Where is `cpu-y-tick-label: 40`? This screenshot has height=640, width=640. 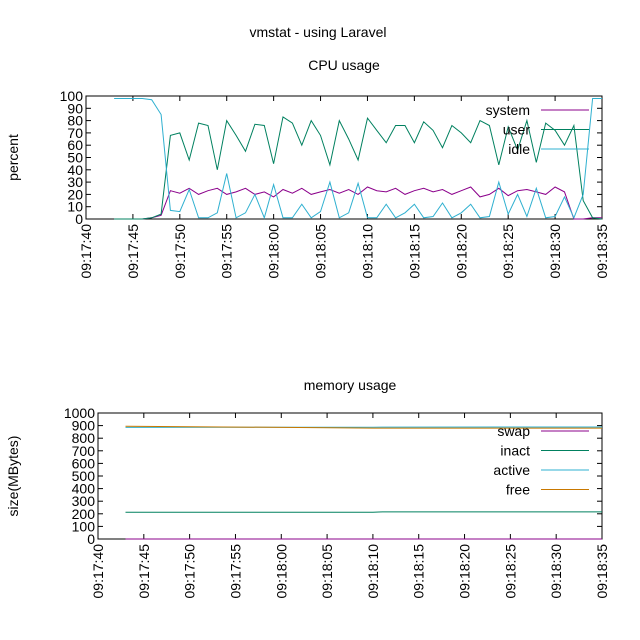 cpu-y-tick-label: 40 is located at coordinates (75, 170).